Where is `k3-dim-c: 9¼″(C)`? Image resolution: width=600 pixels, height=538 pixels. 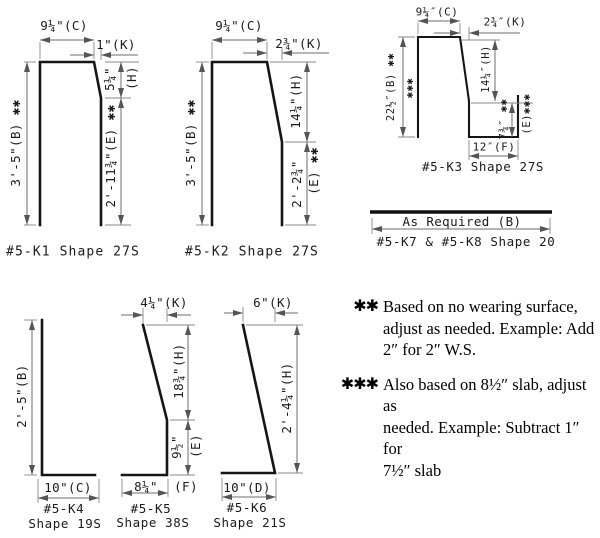 k3-dim-c: 9¼″(C) is located at coordinates (437, 12).